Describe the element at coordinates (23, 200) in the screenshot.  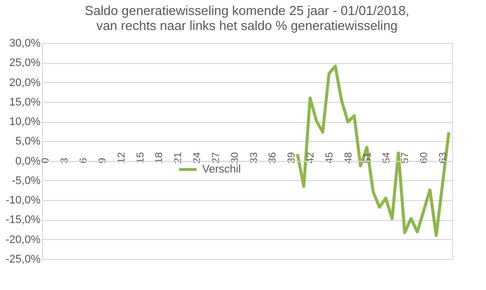
I see `y-tick-label: -10,0%` at that location.